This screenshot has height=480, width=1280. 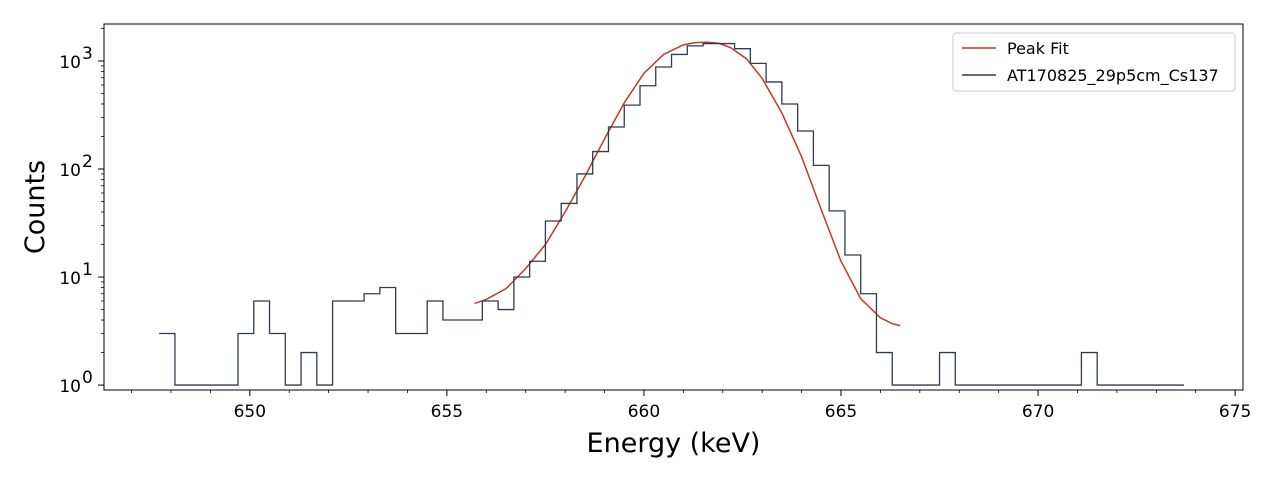 I want to click on legend-label: AT170825_29p5cm_Cs137, so click(x=1113, y=76).